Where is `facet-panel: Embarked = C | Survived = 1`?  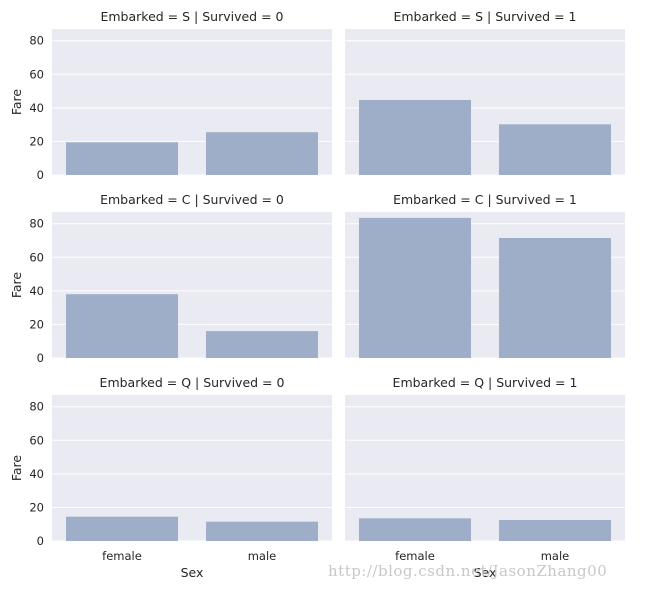
facet-panel: Embarked = C | Survived = 1 is located at coordinates (485, 275).